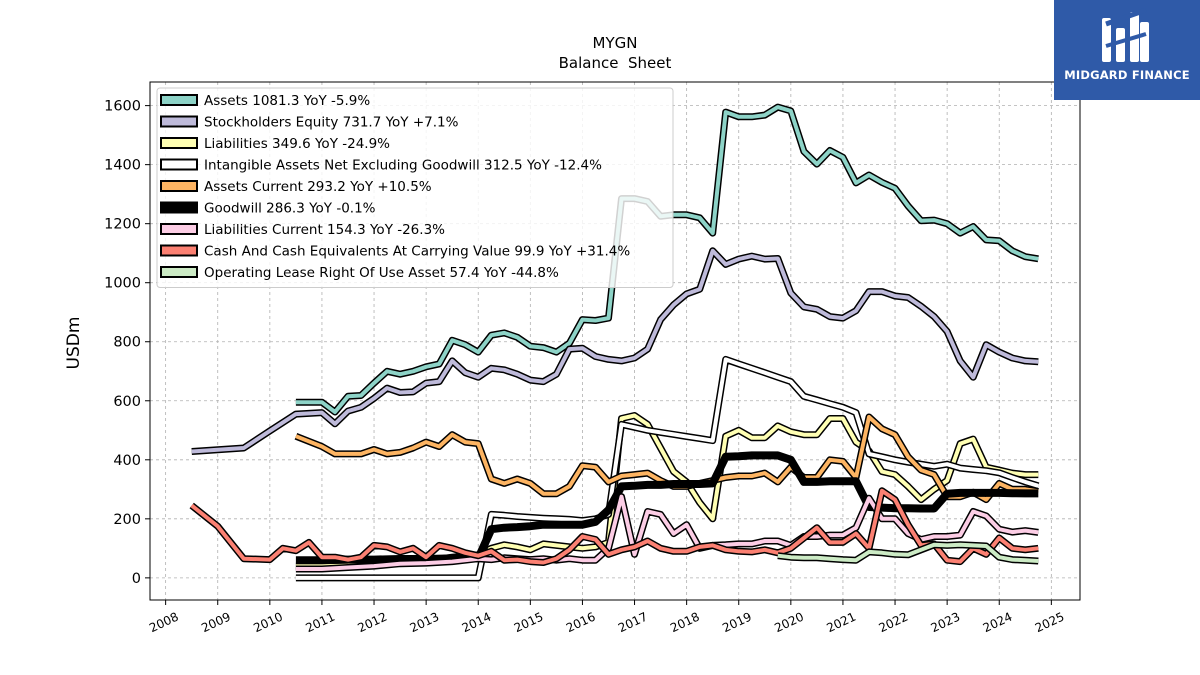  Describe the element at coordinates (318, 187) in the screenshot. I see `legend-entry: Assets Current 293.2 YoY +10.5%` at that location.